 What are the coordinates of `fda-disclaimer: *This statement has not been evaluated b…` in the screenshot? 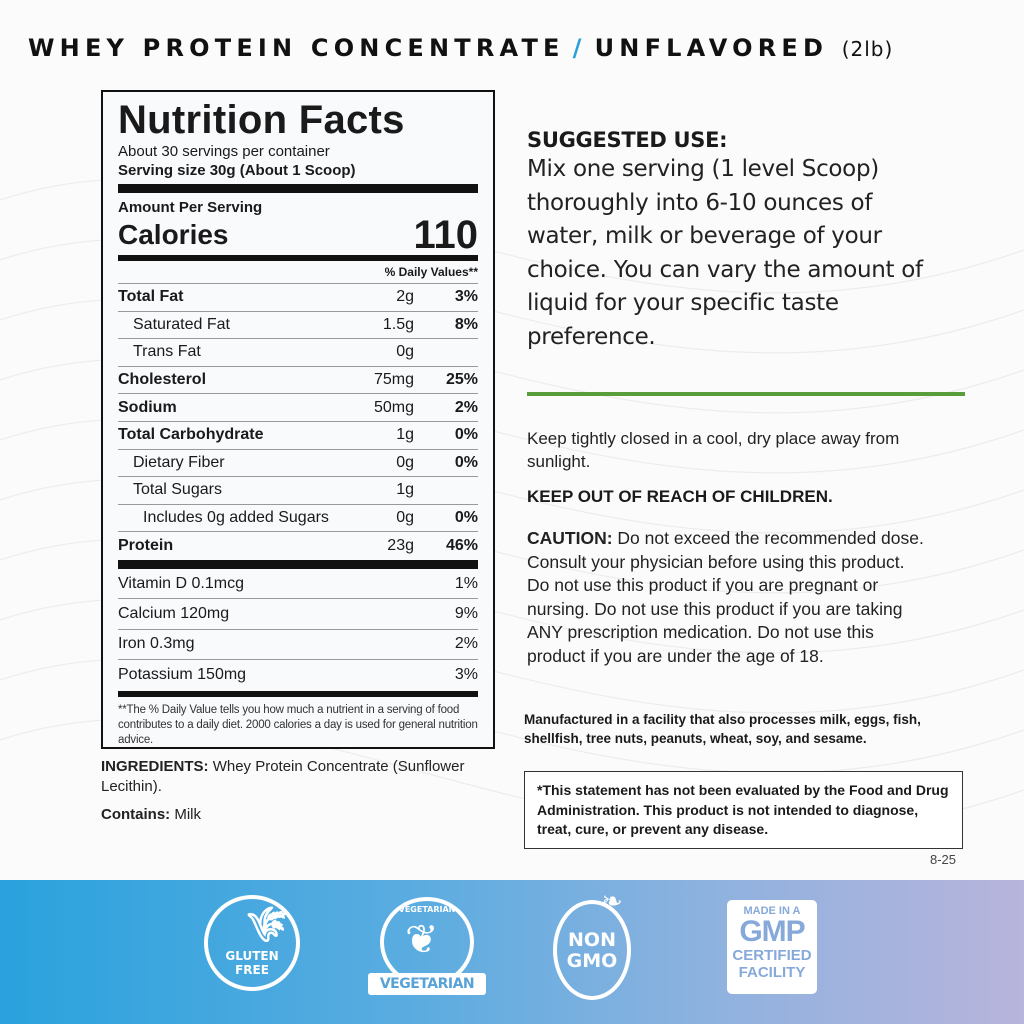 It's located at (743, 810).